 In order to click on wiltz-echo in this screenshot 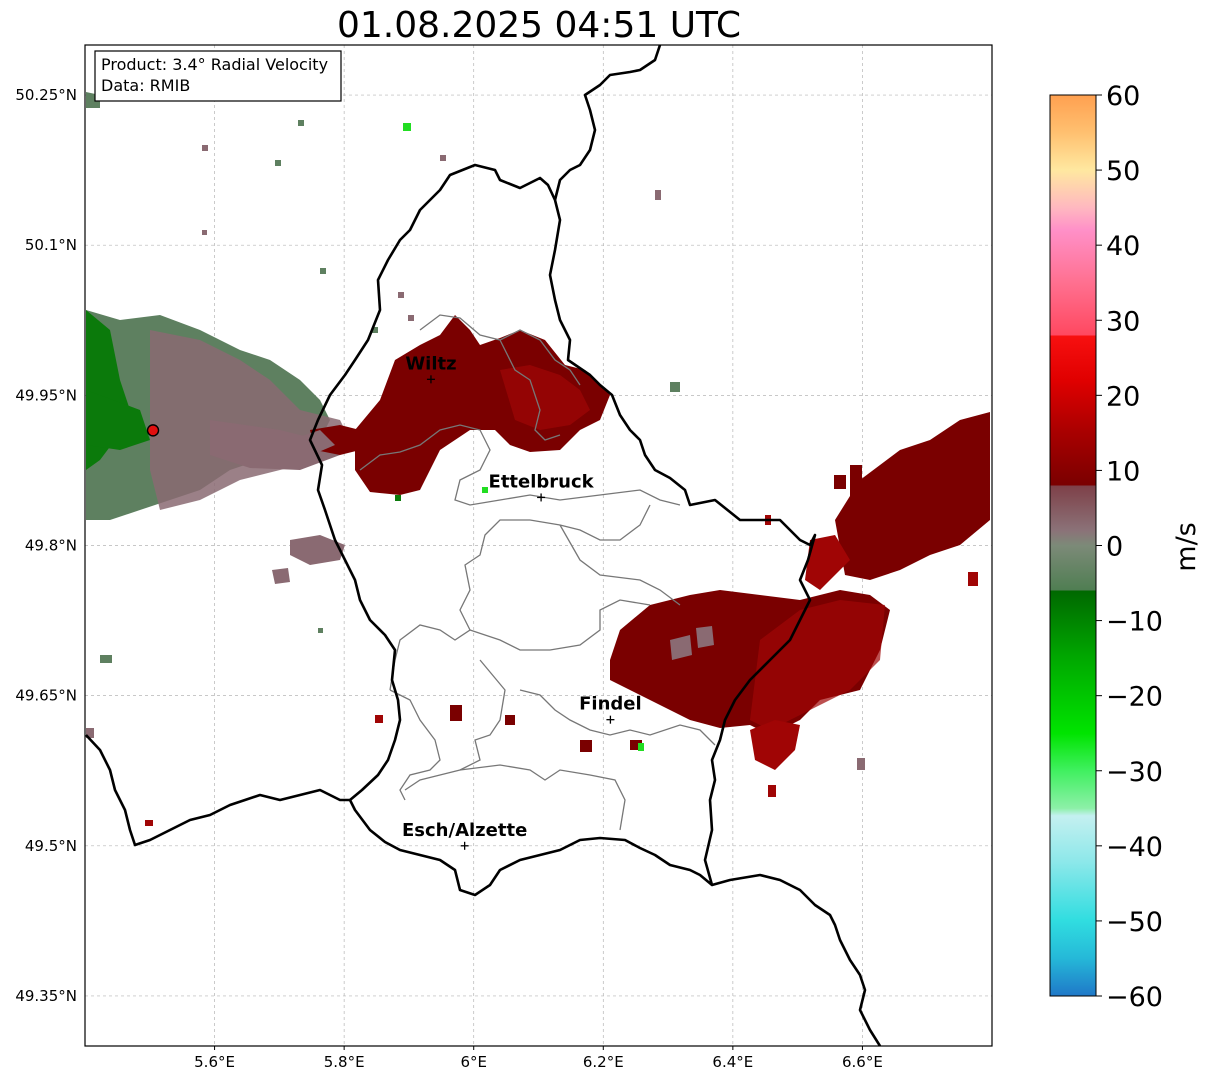, I will do `click(450, 405)`.